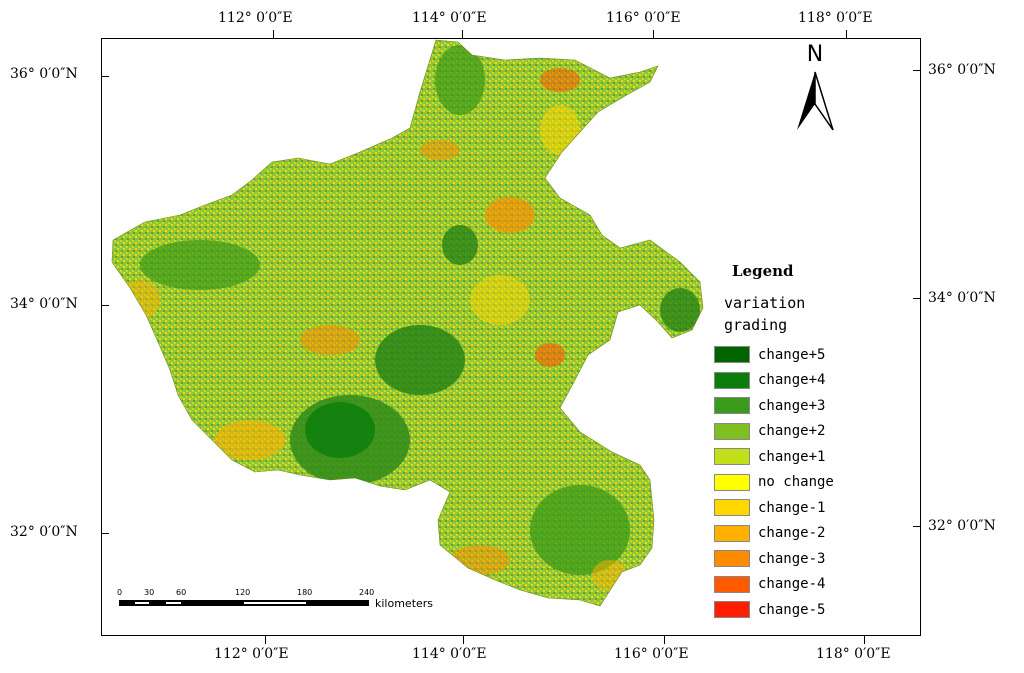  I want to click on legend-item: change-4, so click(774, 585).